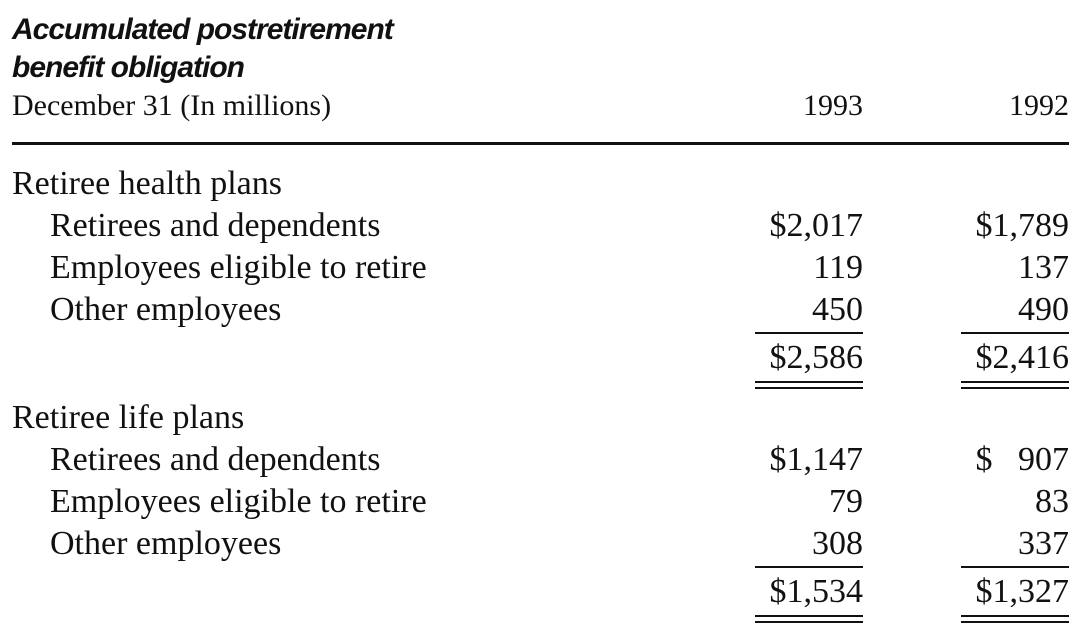 The height and width of the screenshot is (639, 1091). What do you see at coordinates (816, 591) in the screenshot?
I see `total-value: $1,534` at bounding box center [816, 591].